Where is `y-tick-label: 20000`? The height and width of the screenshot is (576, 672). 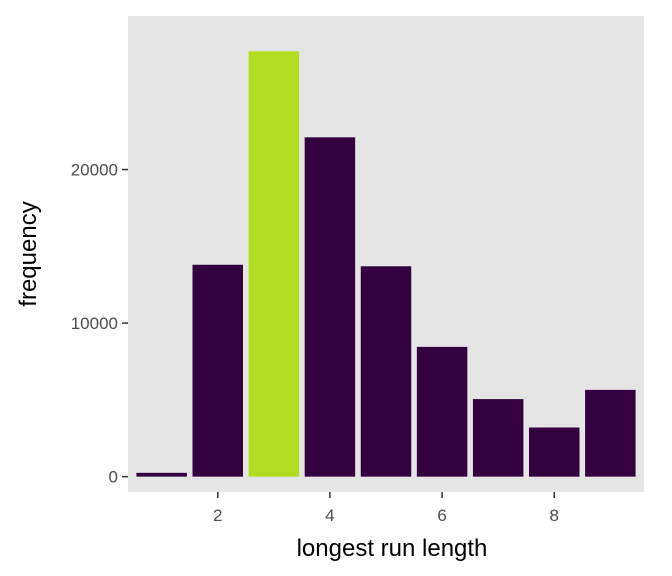
y-tick-label: 20000 is located at coordinates (94, 170).